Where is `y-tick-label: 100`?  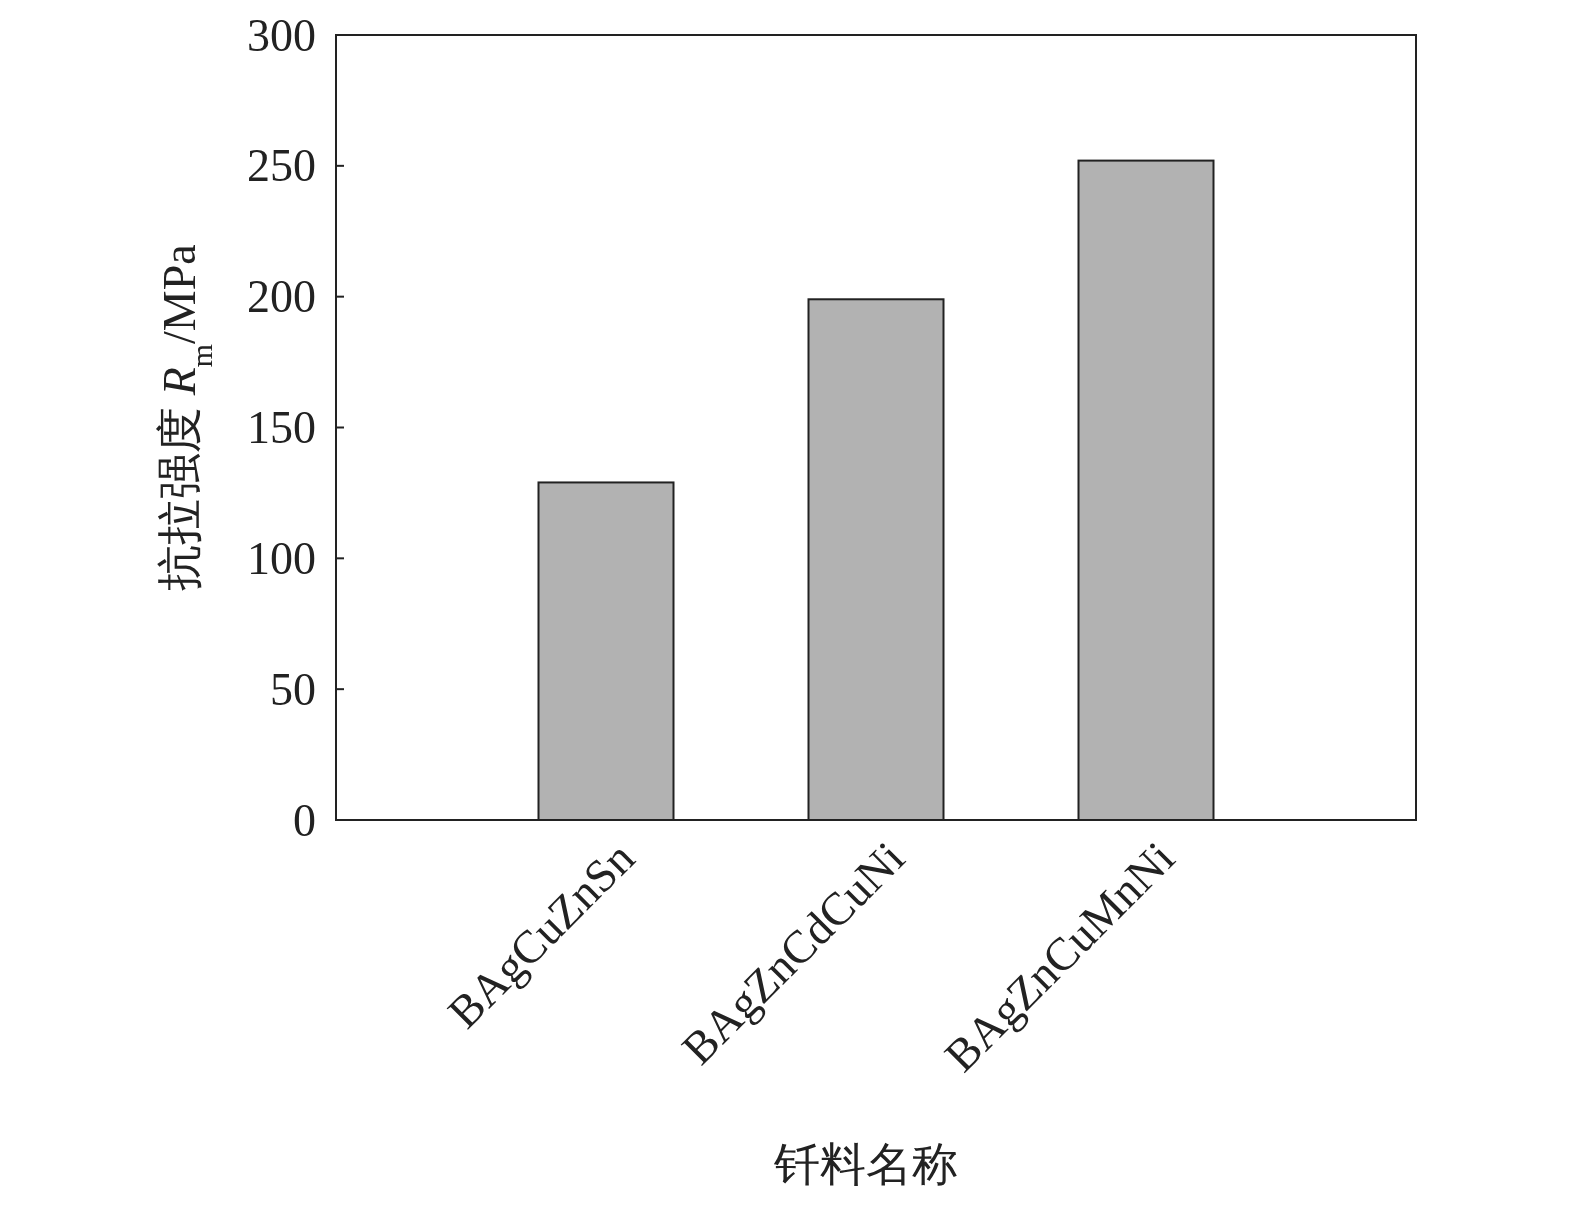
y-tick-label: 100 is located at coordinates (281, 558).